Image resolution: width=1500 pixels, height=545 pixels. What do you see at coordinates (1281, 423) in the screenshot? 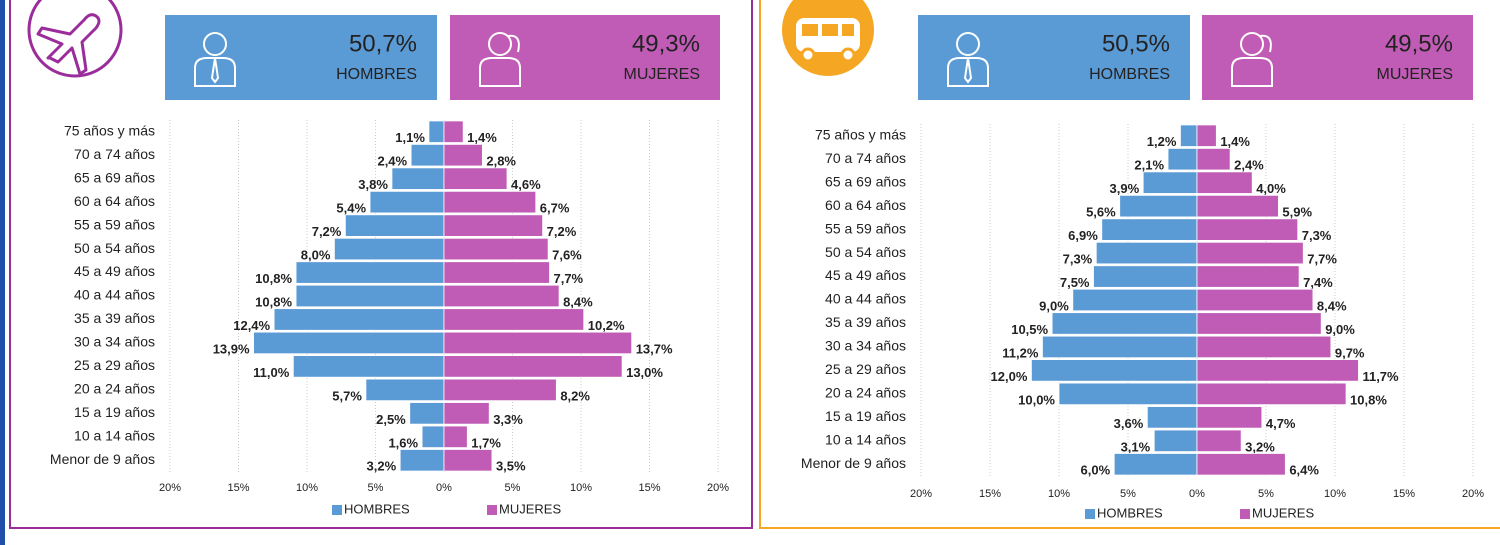
I see `data-label: 4,7%` at bounding box center [1281, 423].